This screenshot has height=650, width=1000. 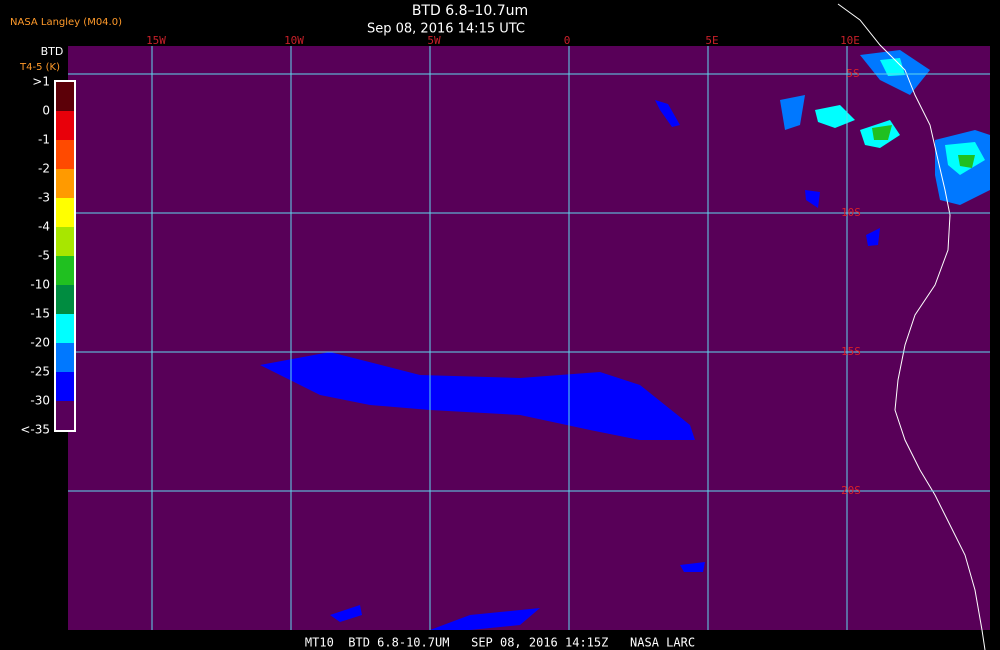 I want to click on lon-label: 5W, so click(x=434, y=40).